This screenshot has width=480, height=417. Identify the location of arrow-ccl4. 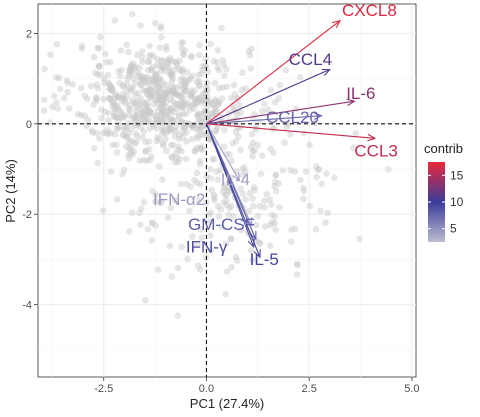
(268, 97).